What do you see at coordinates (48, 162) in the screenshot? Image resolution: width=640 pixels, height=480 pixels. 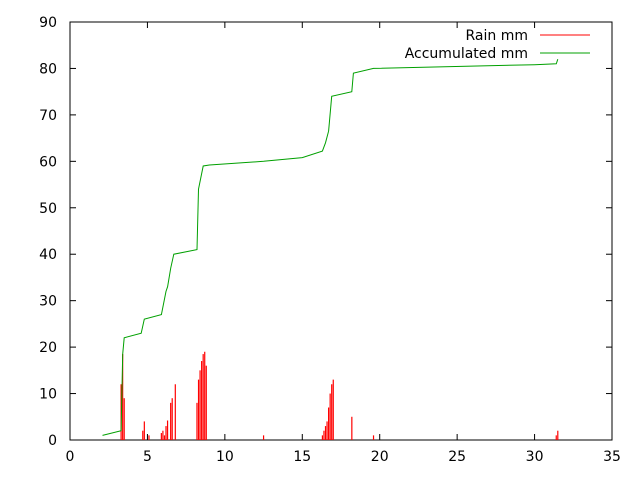 I see `y-tick-label: 60` at bounding box center [48, 162].